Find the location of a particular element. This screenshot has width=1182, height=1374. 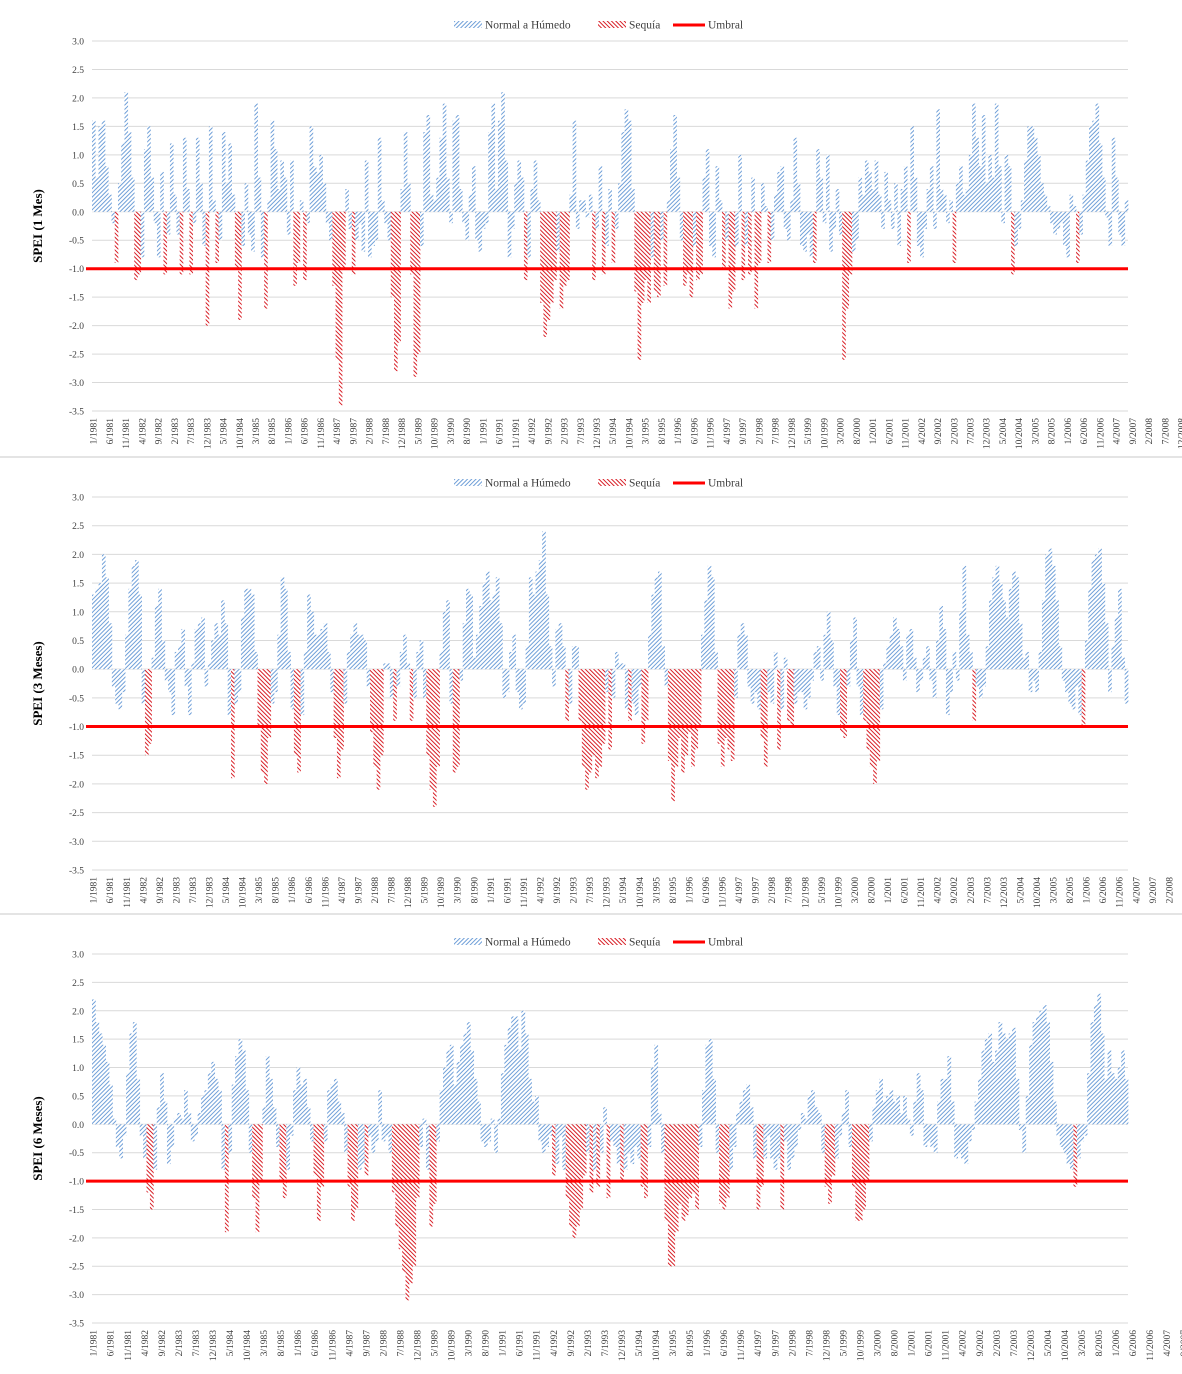

y-tick-label: 2.0 is located at coordinates (78, 99).